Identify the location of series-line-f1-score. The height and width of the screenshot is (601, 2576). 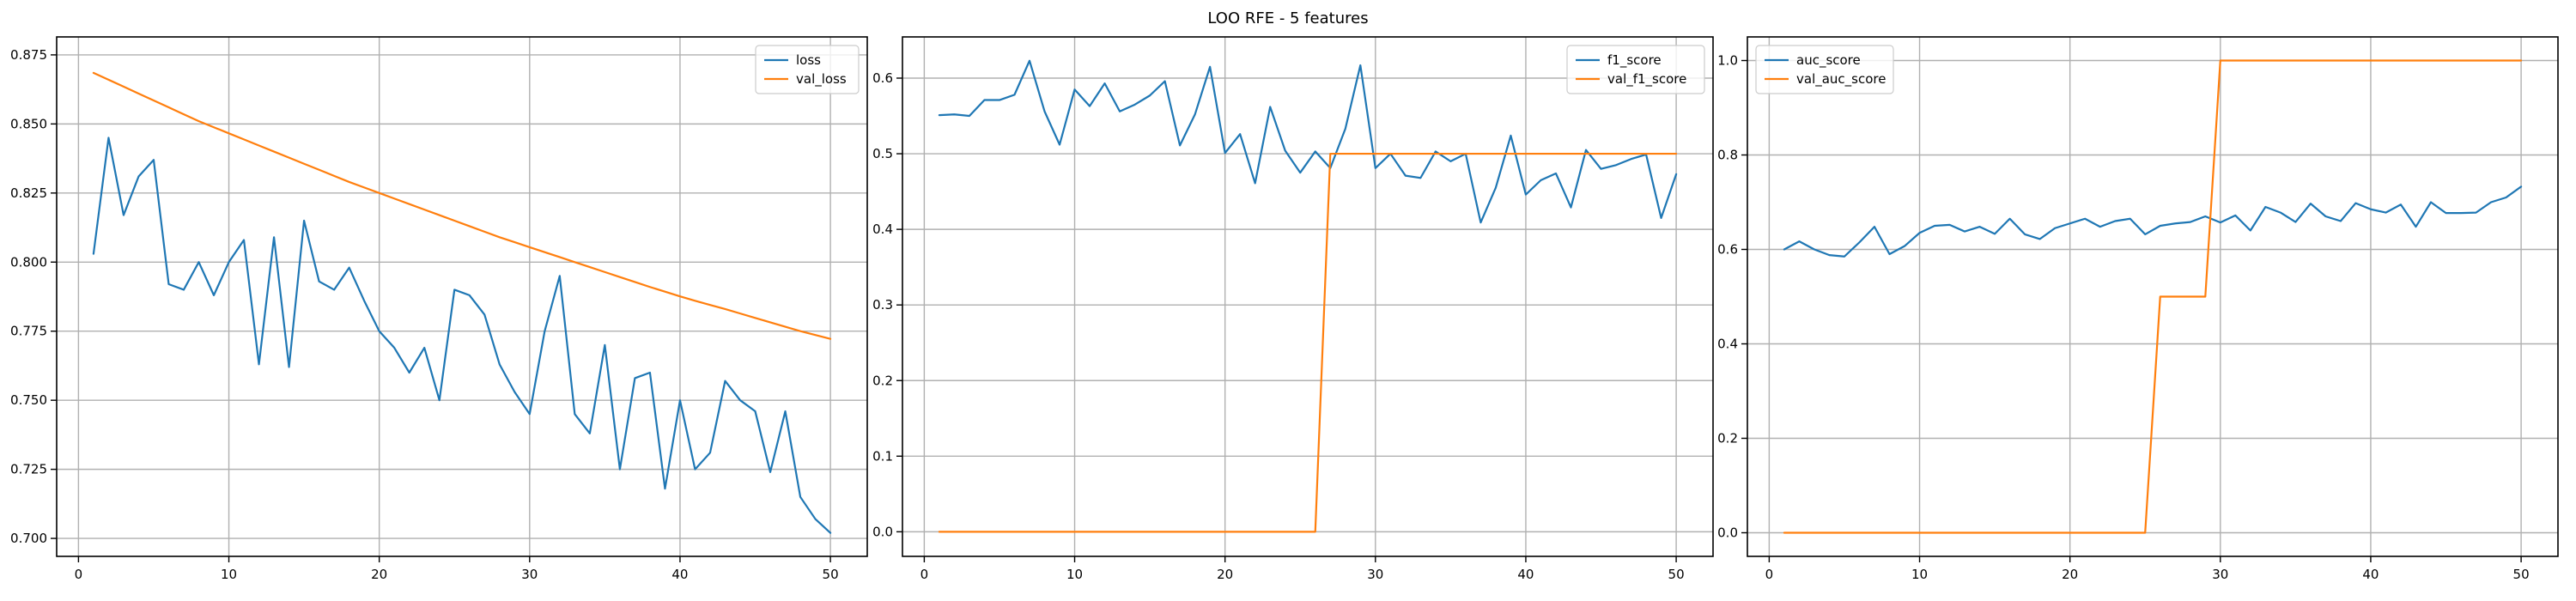
(1308, 141).